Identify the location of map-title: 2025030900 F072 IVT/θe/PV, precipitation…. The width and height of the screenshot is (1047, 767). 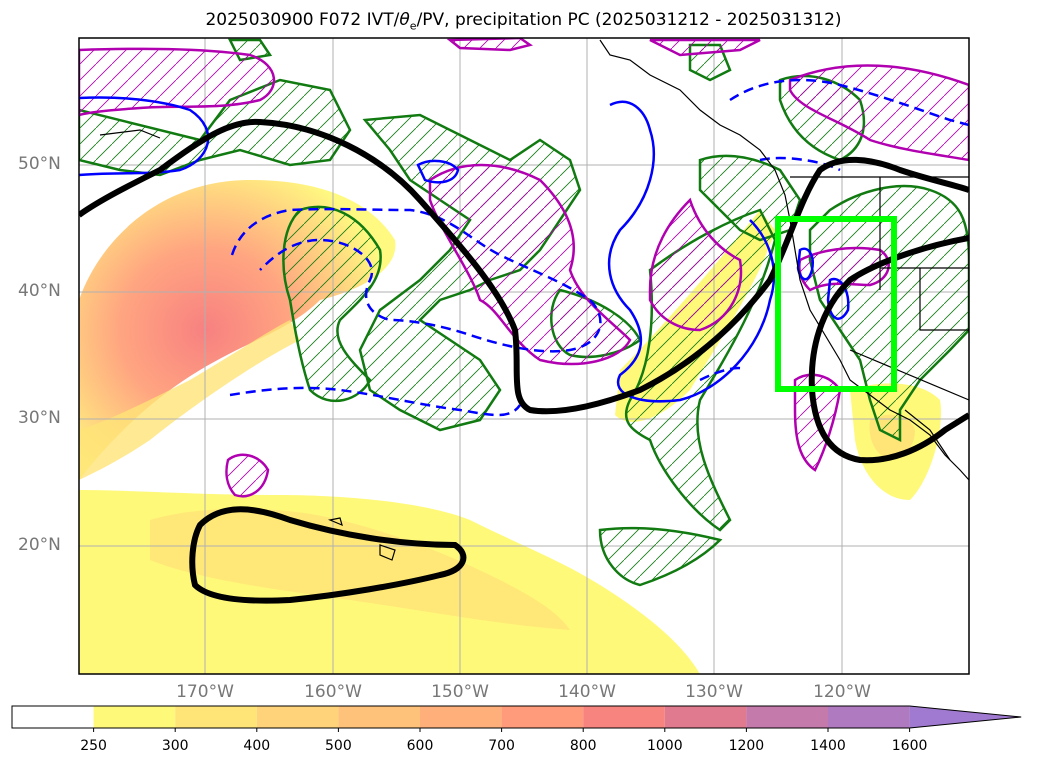
(523, 21).